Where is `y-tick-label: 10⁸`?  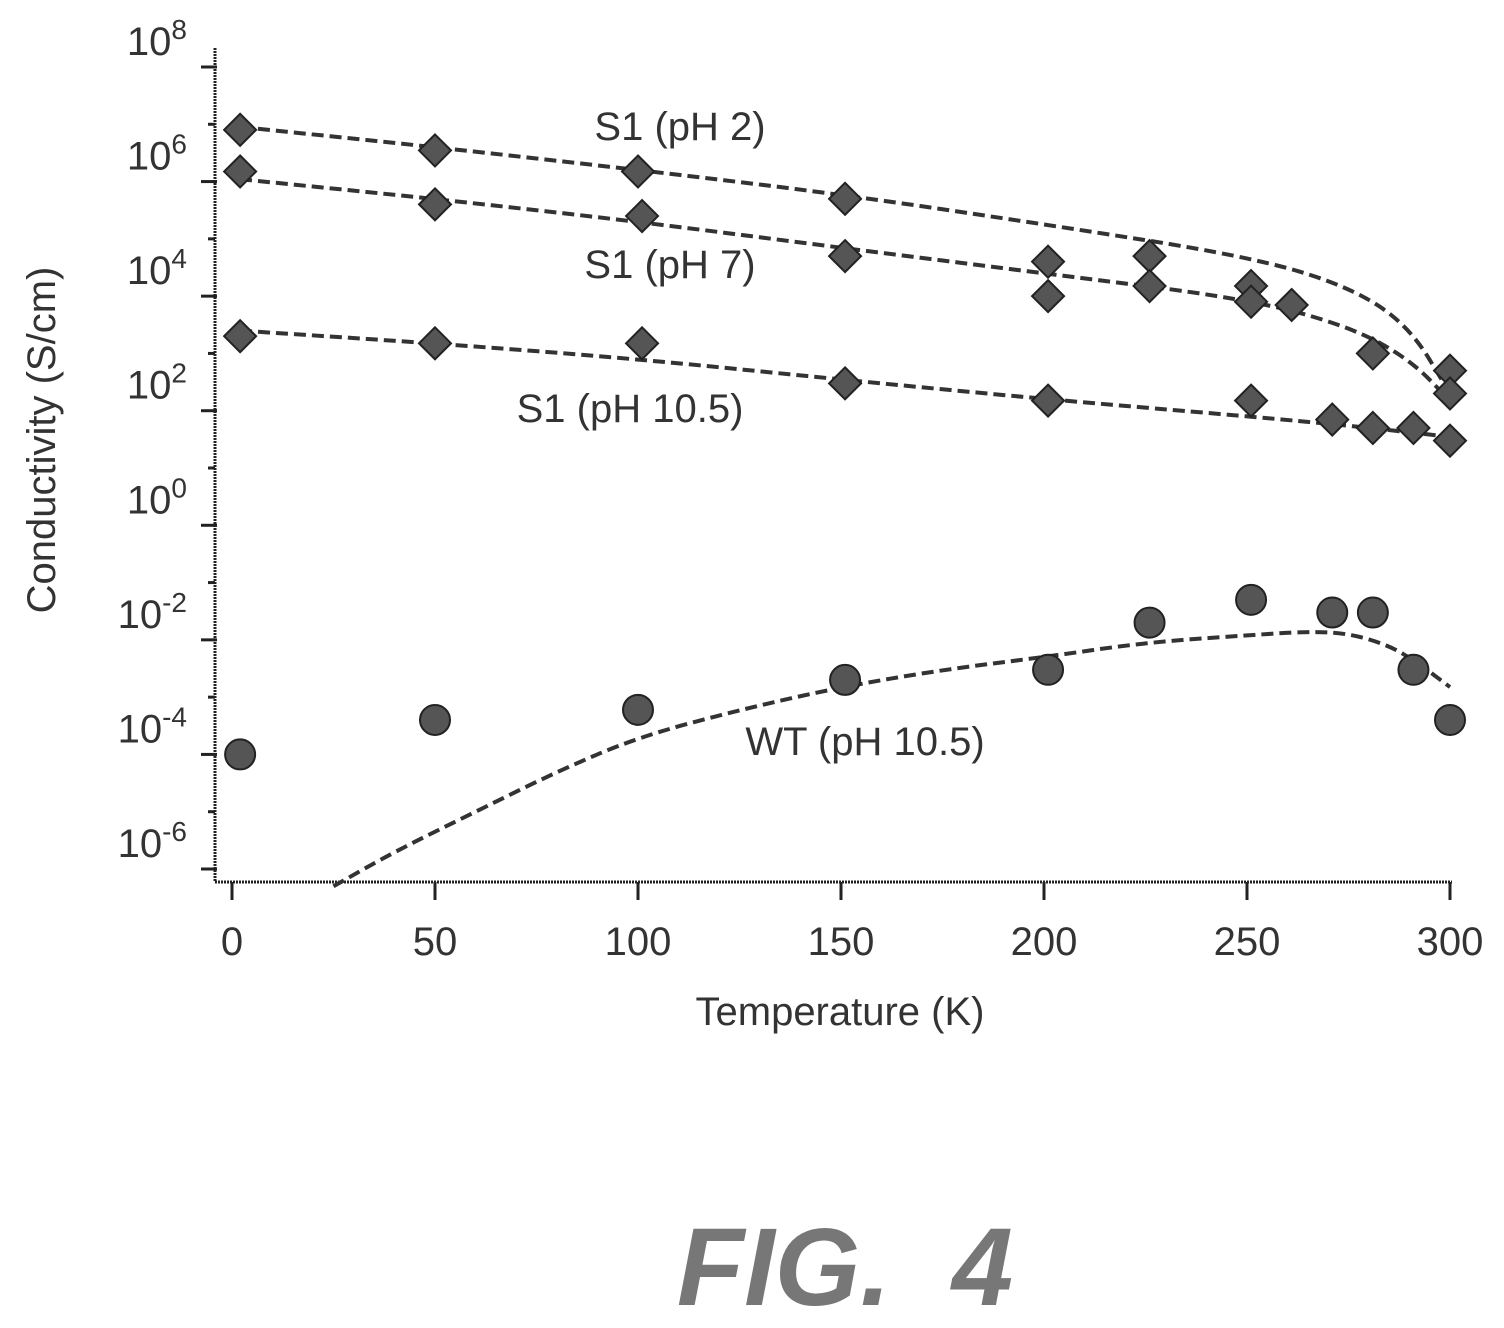
y-tick-label: 10⁸ is located at coordinates (157, 39).